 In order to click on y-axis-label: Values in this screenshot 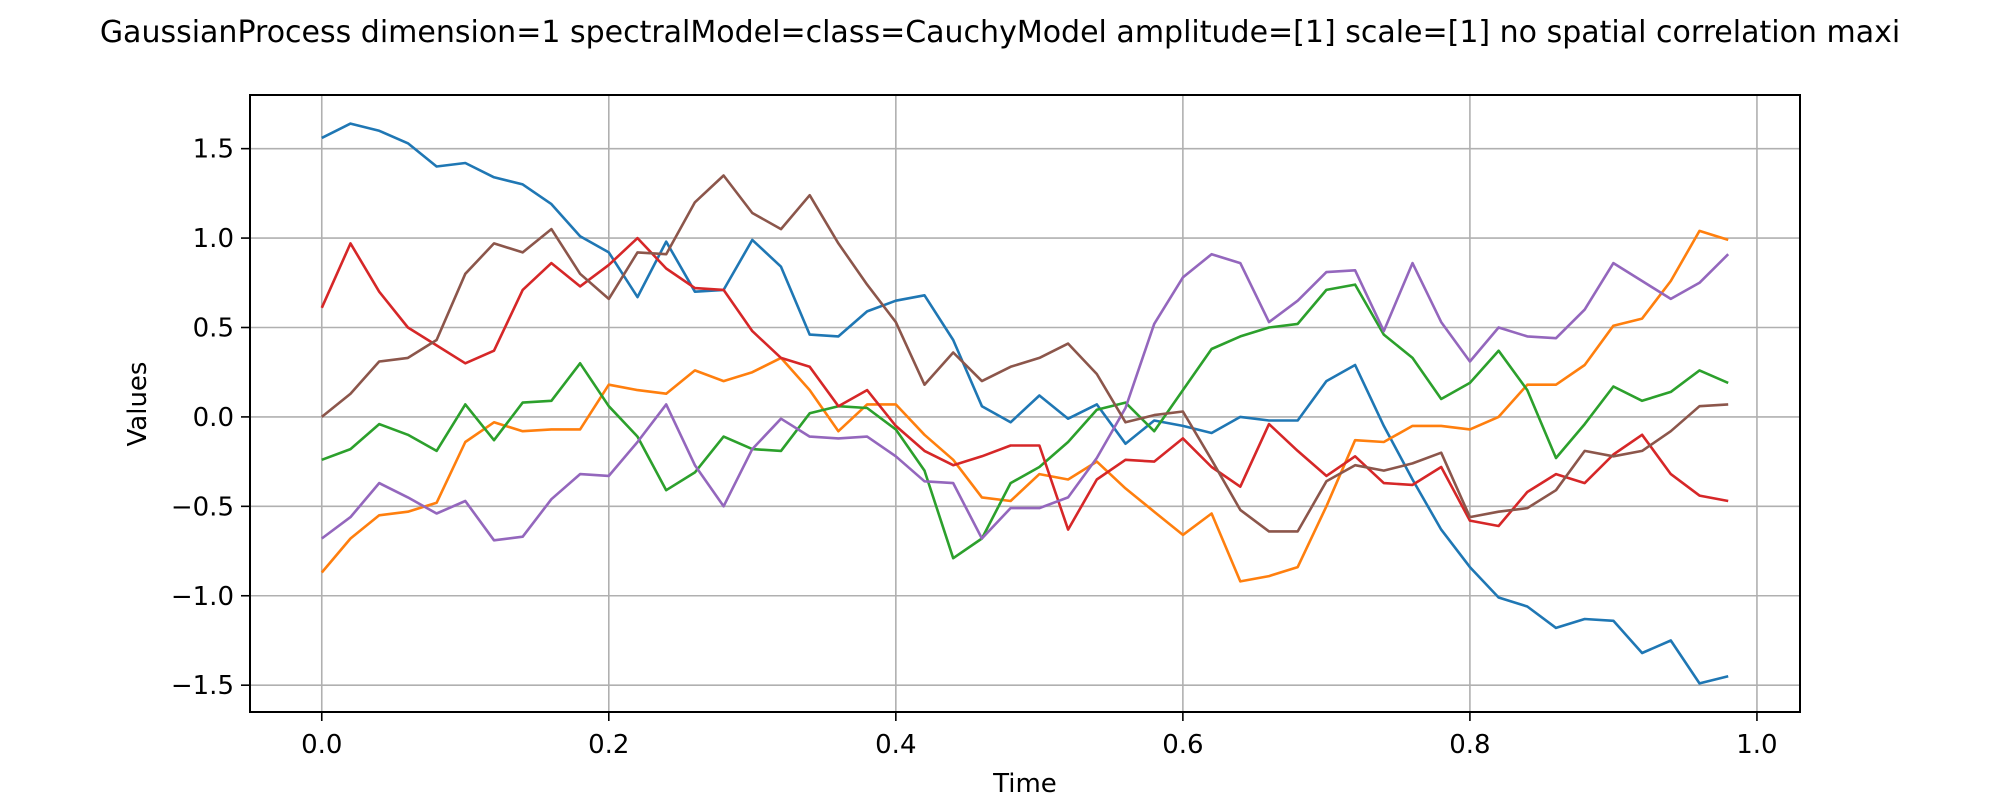, I will do `click(138, 404)`.